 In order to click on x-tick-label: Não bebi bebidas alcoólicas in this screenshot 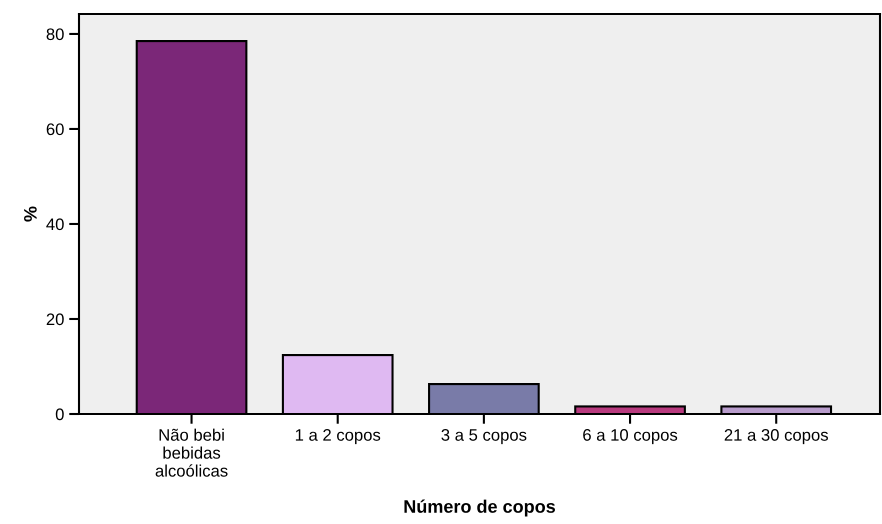, I will do `click(192, 452)`.